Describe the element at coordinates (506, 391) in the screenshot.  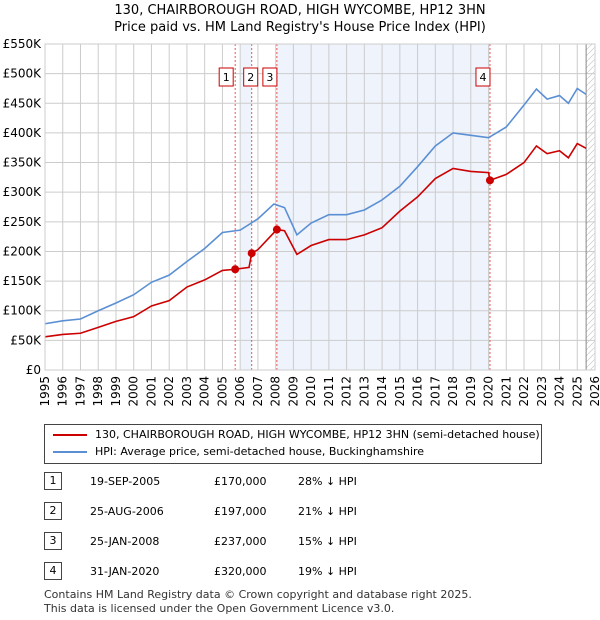
I see `x-tick-label: 2021` at that location.